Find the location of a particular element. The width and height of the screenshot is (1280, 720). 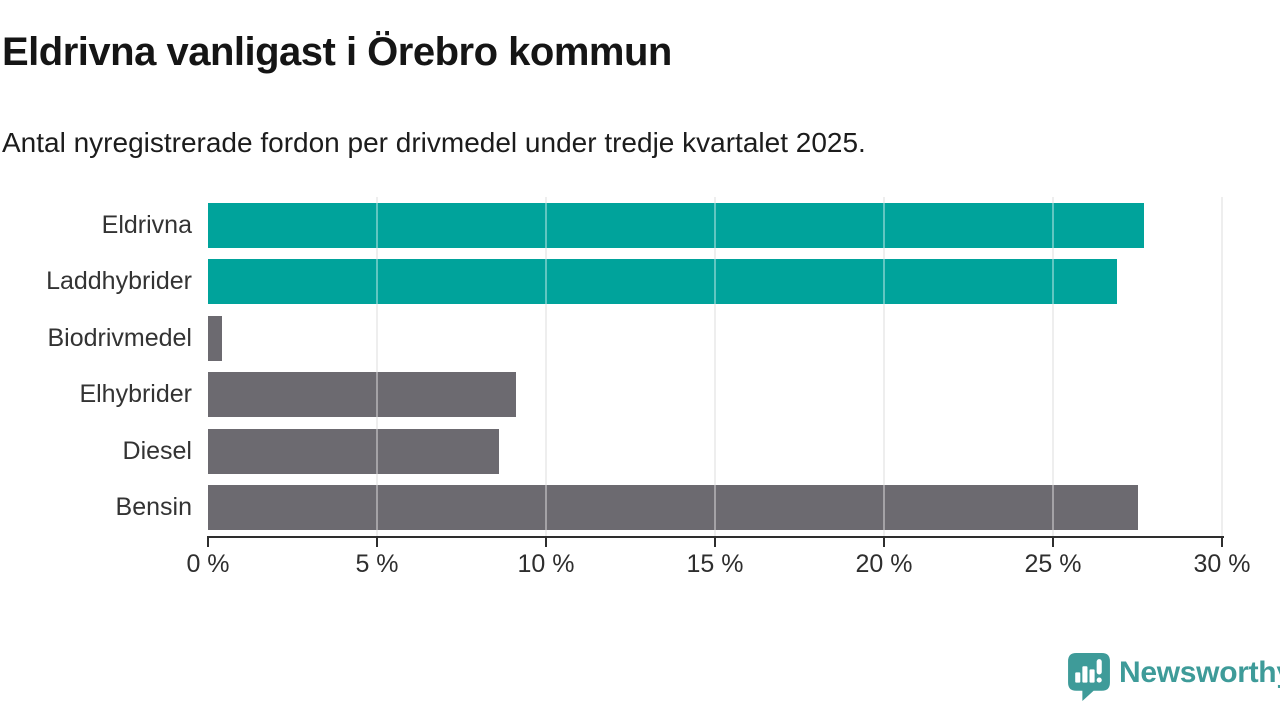

bar-eldrivna is located at coordinates (676, 225).